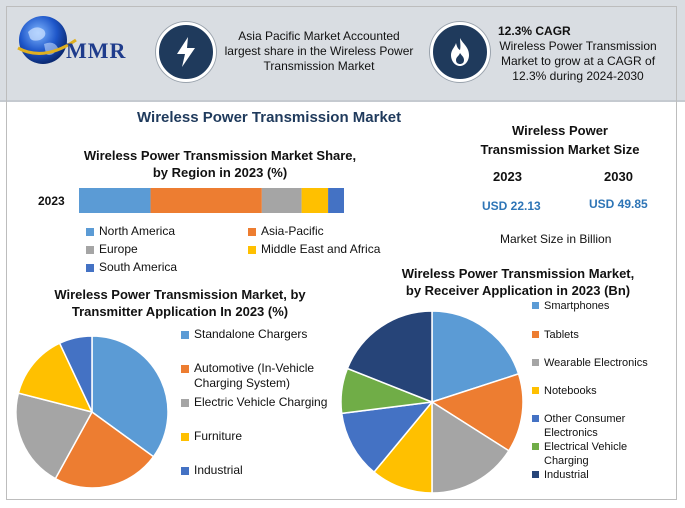 This screenshot has height=508, width=685. Describe the element at coordinates (578, 76) in the screenshot. I see `info2-line: 12.3% during 2024-2030` at that location.